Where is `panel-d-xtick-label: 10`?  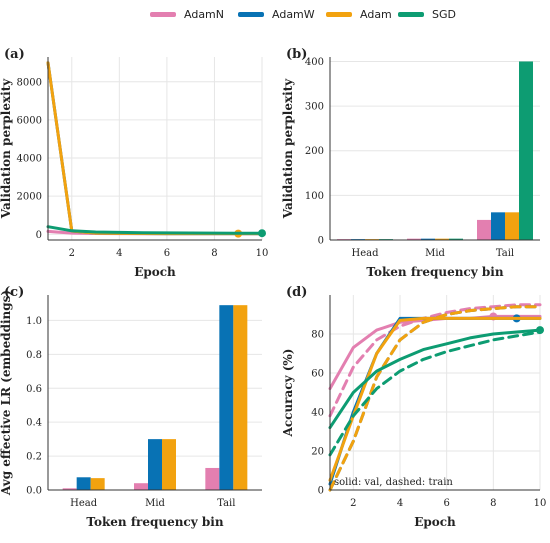
panel-d-xtick-label: 10 is located at coordinates (540, 503).